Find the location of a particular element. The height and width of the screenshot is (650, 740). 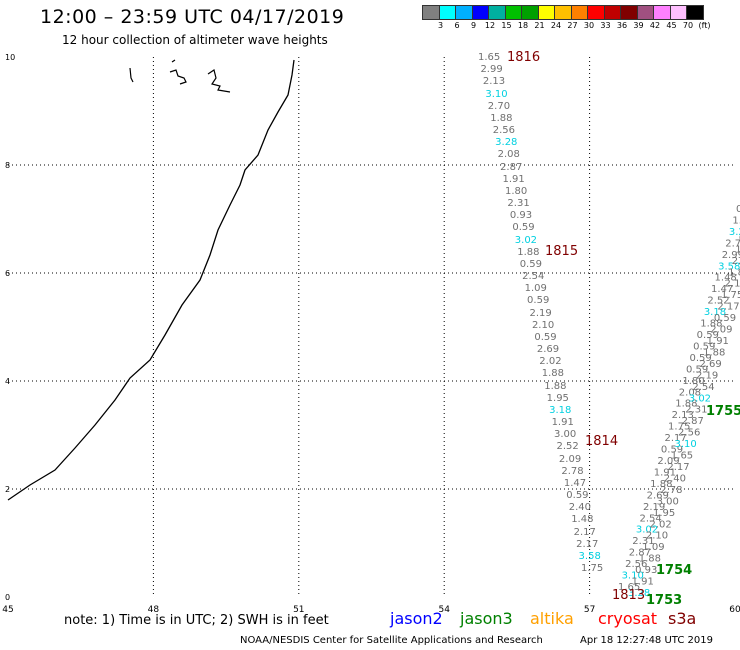

x-tick-label: 48 is located at coordinates (154, 610).